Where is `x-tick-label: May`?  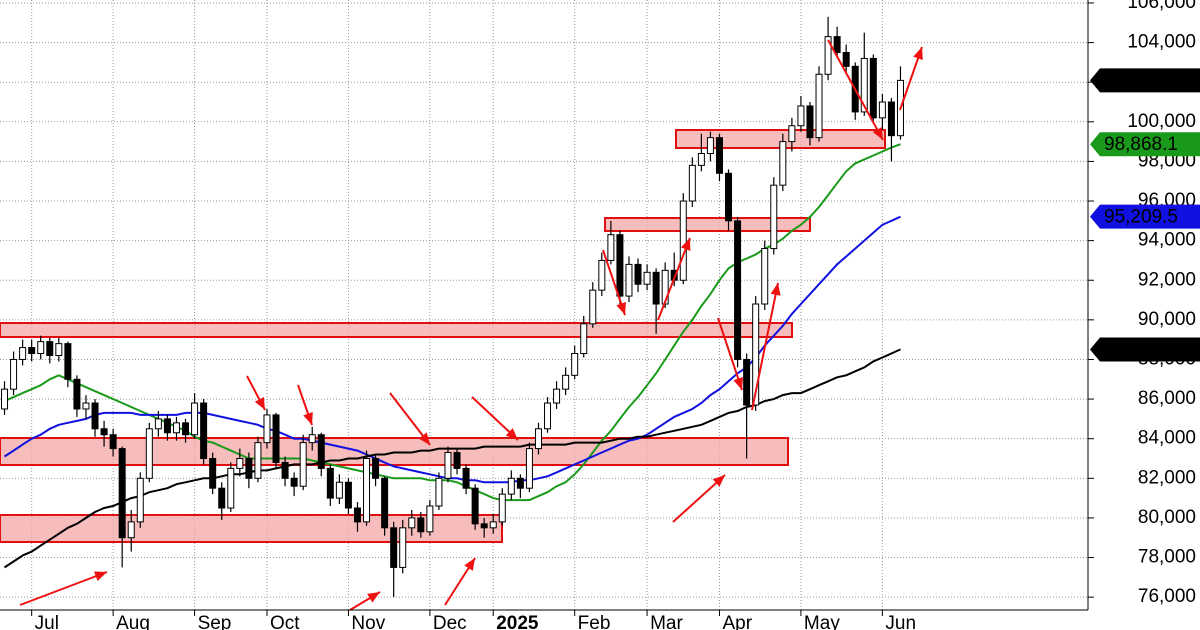 x-tick-label: May is located at coordinates (822, 621).